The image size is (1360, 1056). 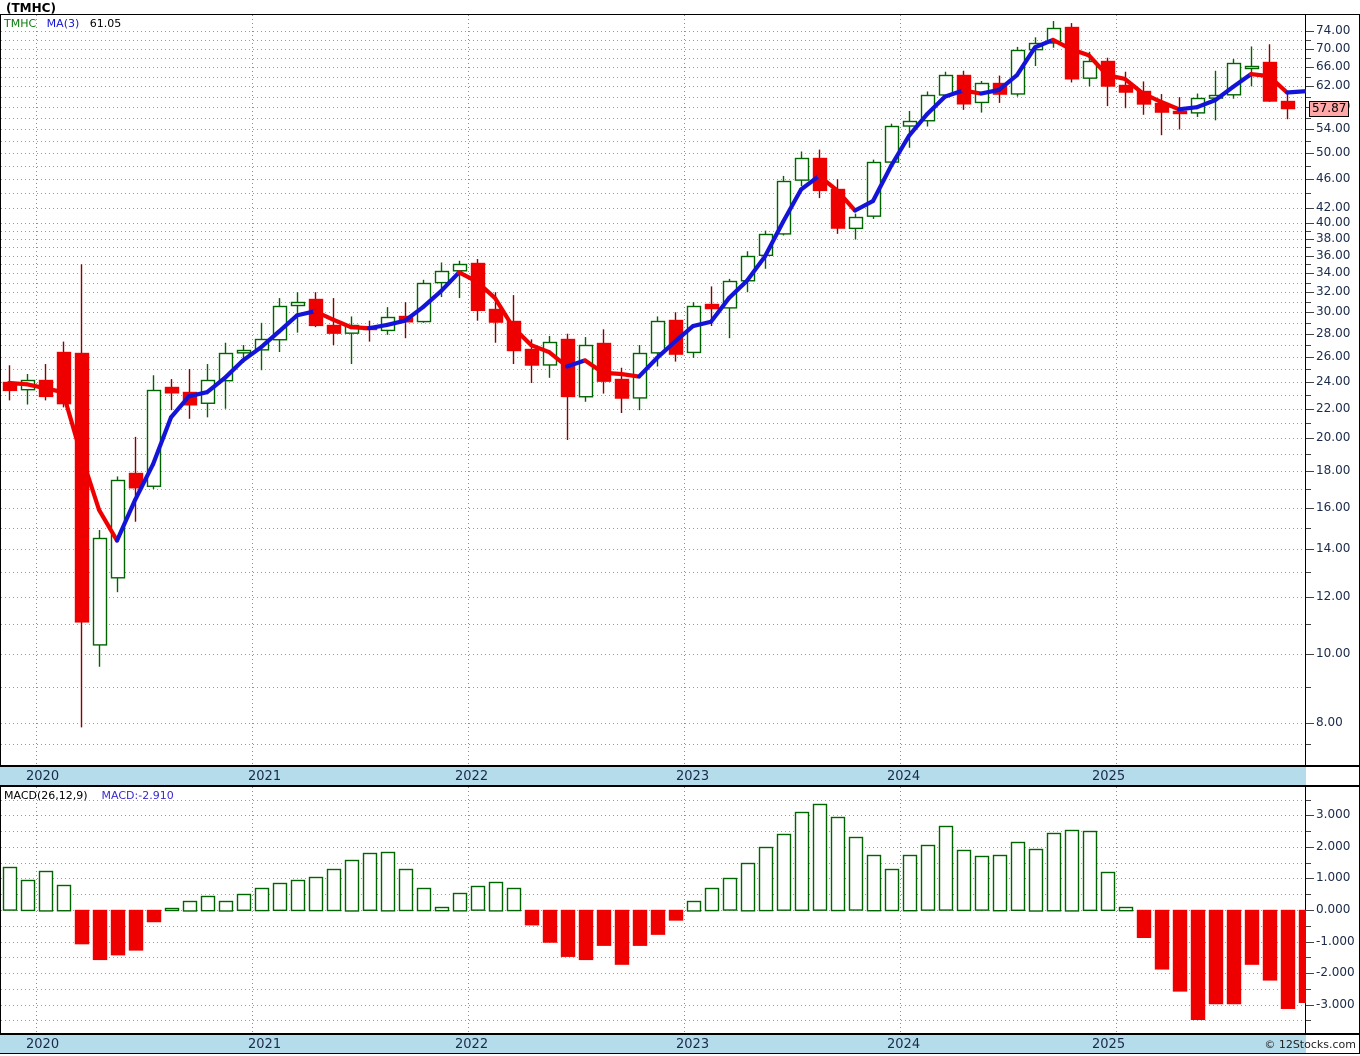 I want to click on legend-ma-value: 61.05, so click(x=105, y=23).